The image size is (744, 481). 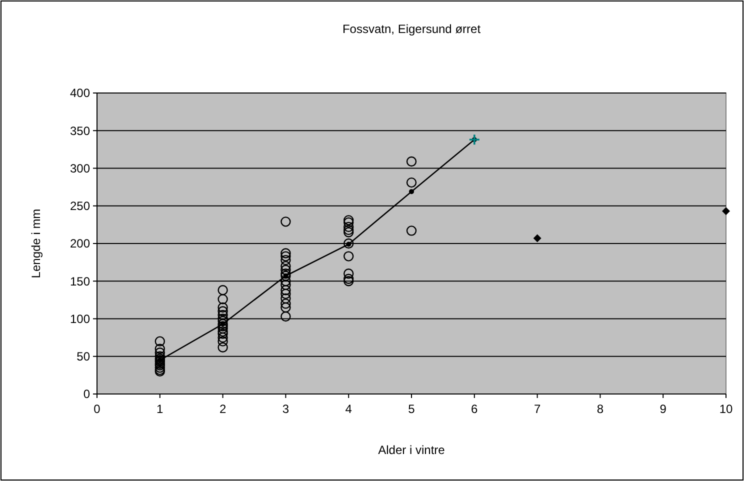 What do you see at coordinates (600, 409) in the screenshot?
I see `x-tick-label: 8` at bounding box center [600, 409].